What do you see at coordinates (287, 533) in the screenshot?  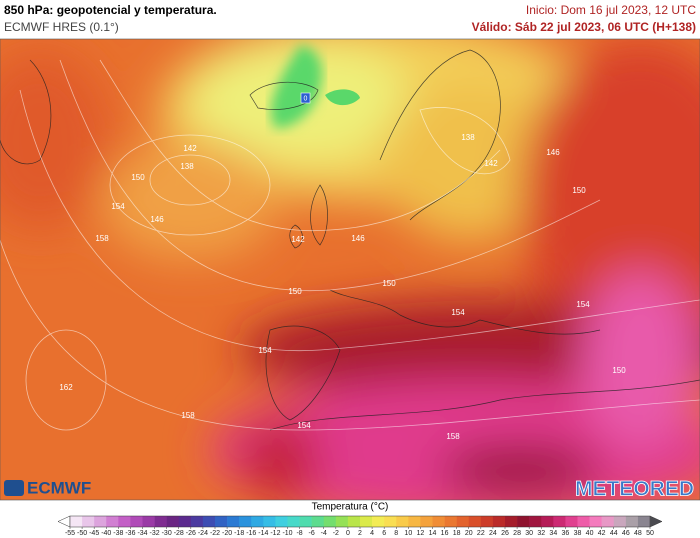 I see `colorbar-tick-label: -10` at bounding box center [287, 533].